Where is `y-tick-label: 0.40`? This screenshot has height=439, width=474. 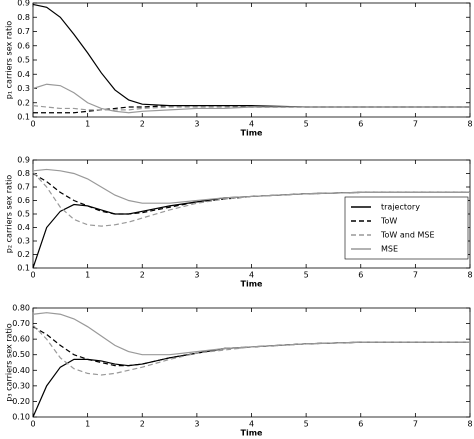 y-tick-label: 0.40 is located at coordinates (21, 370).